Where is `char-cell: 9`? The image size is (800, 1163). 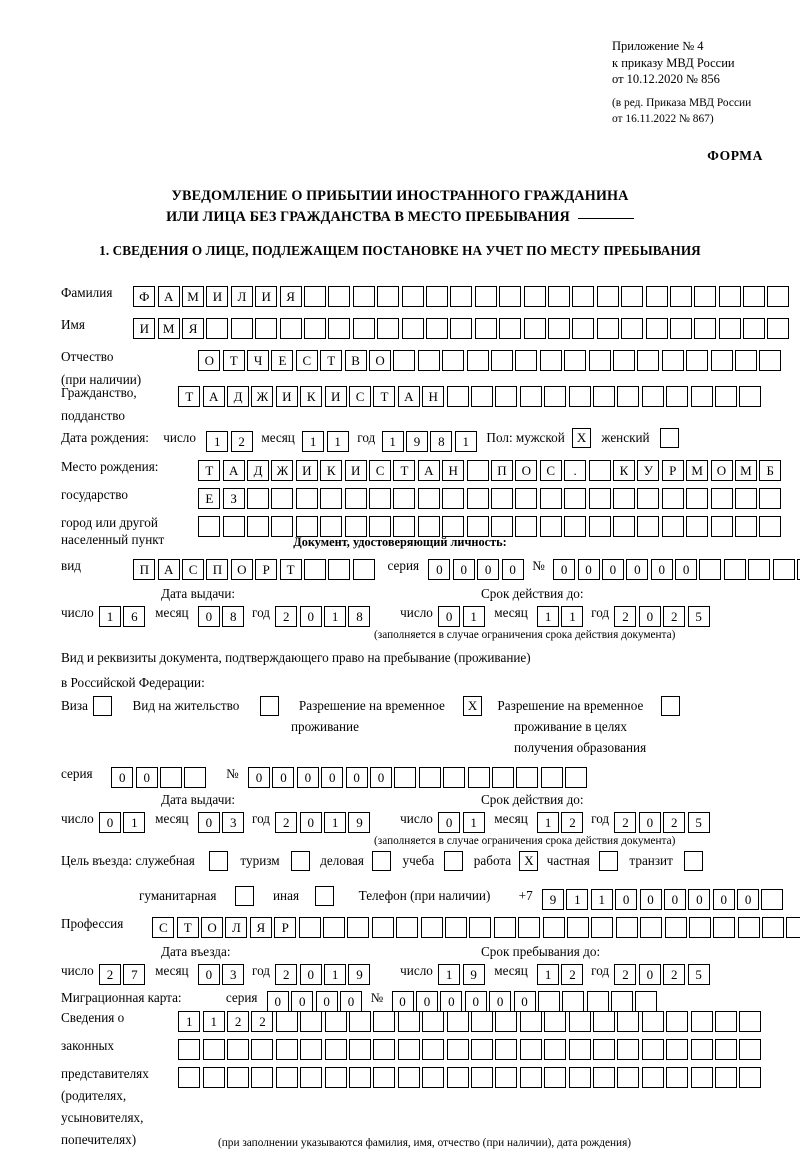 char-cell: 9 is located at coordinates (473, 974).